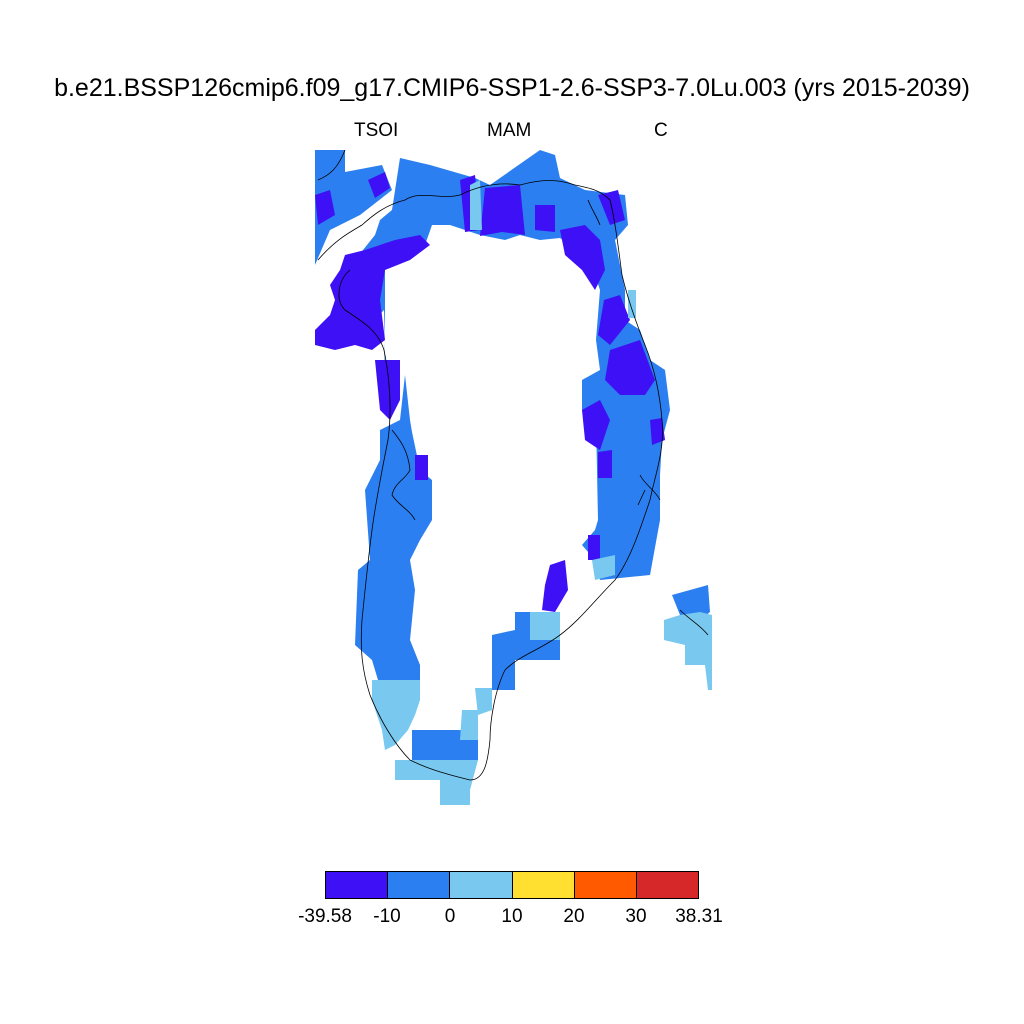 The width and height of the screenshot is (1024, 1024). Describe the element at coordinates (387, 916) in the screenshot. I see `colorbar-tick-label: -10` at that location.